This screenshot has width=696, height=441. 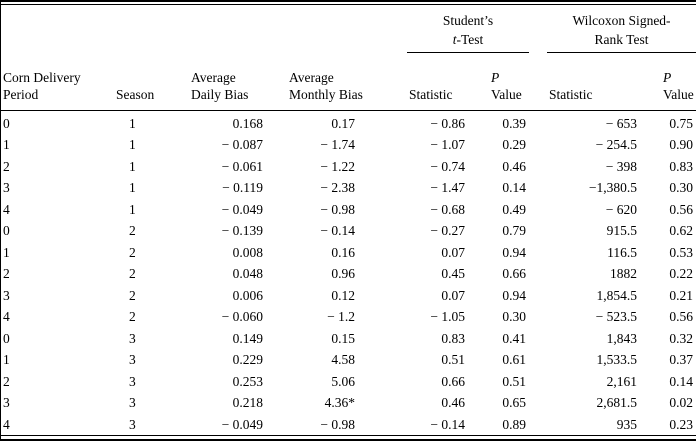 What do you see at coordinates (247, 381) in the screenshot?
I see `cell-daily-bias: 0.253` at bounding box center [247, 381].